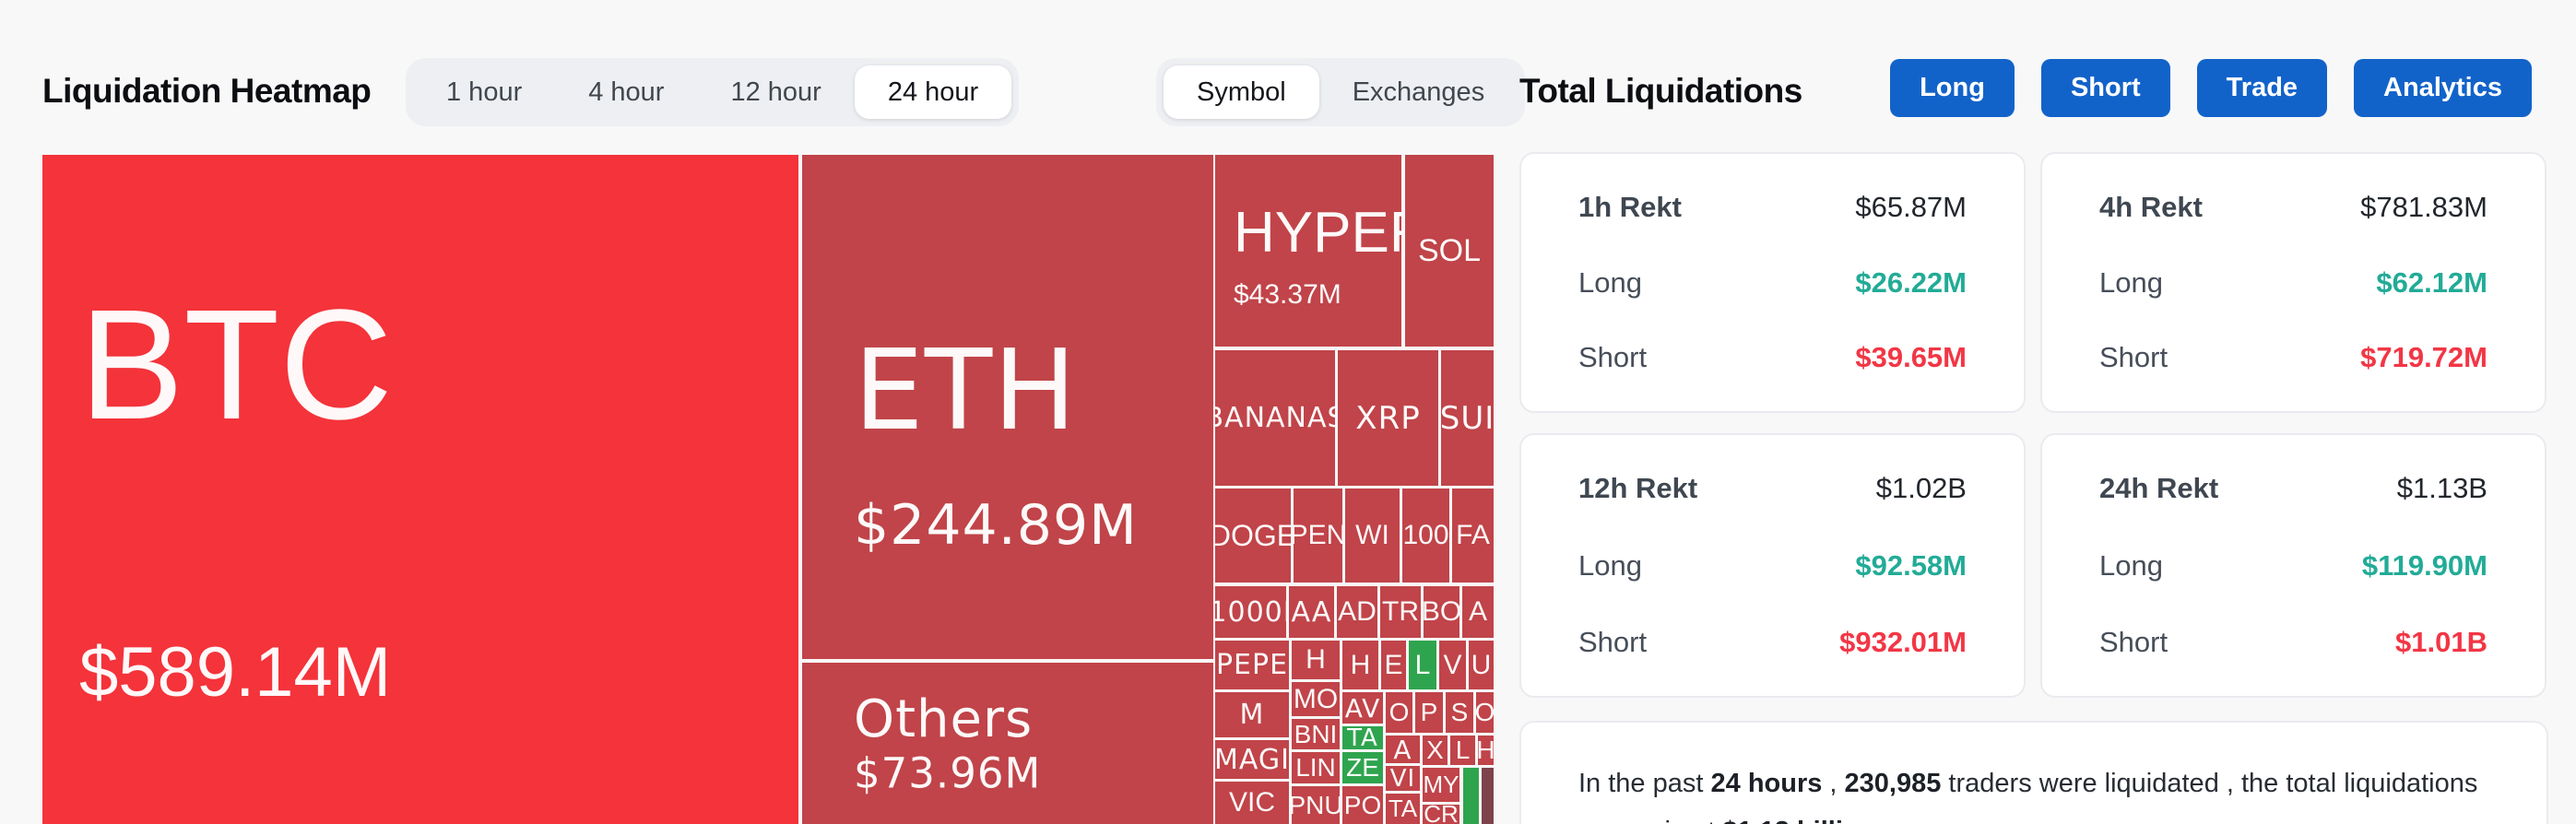  I want to click on treemap-tile-u: U, so click(1481, 665).